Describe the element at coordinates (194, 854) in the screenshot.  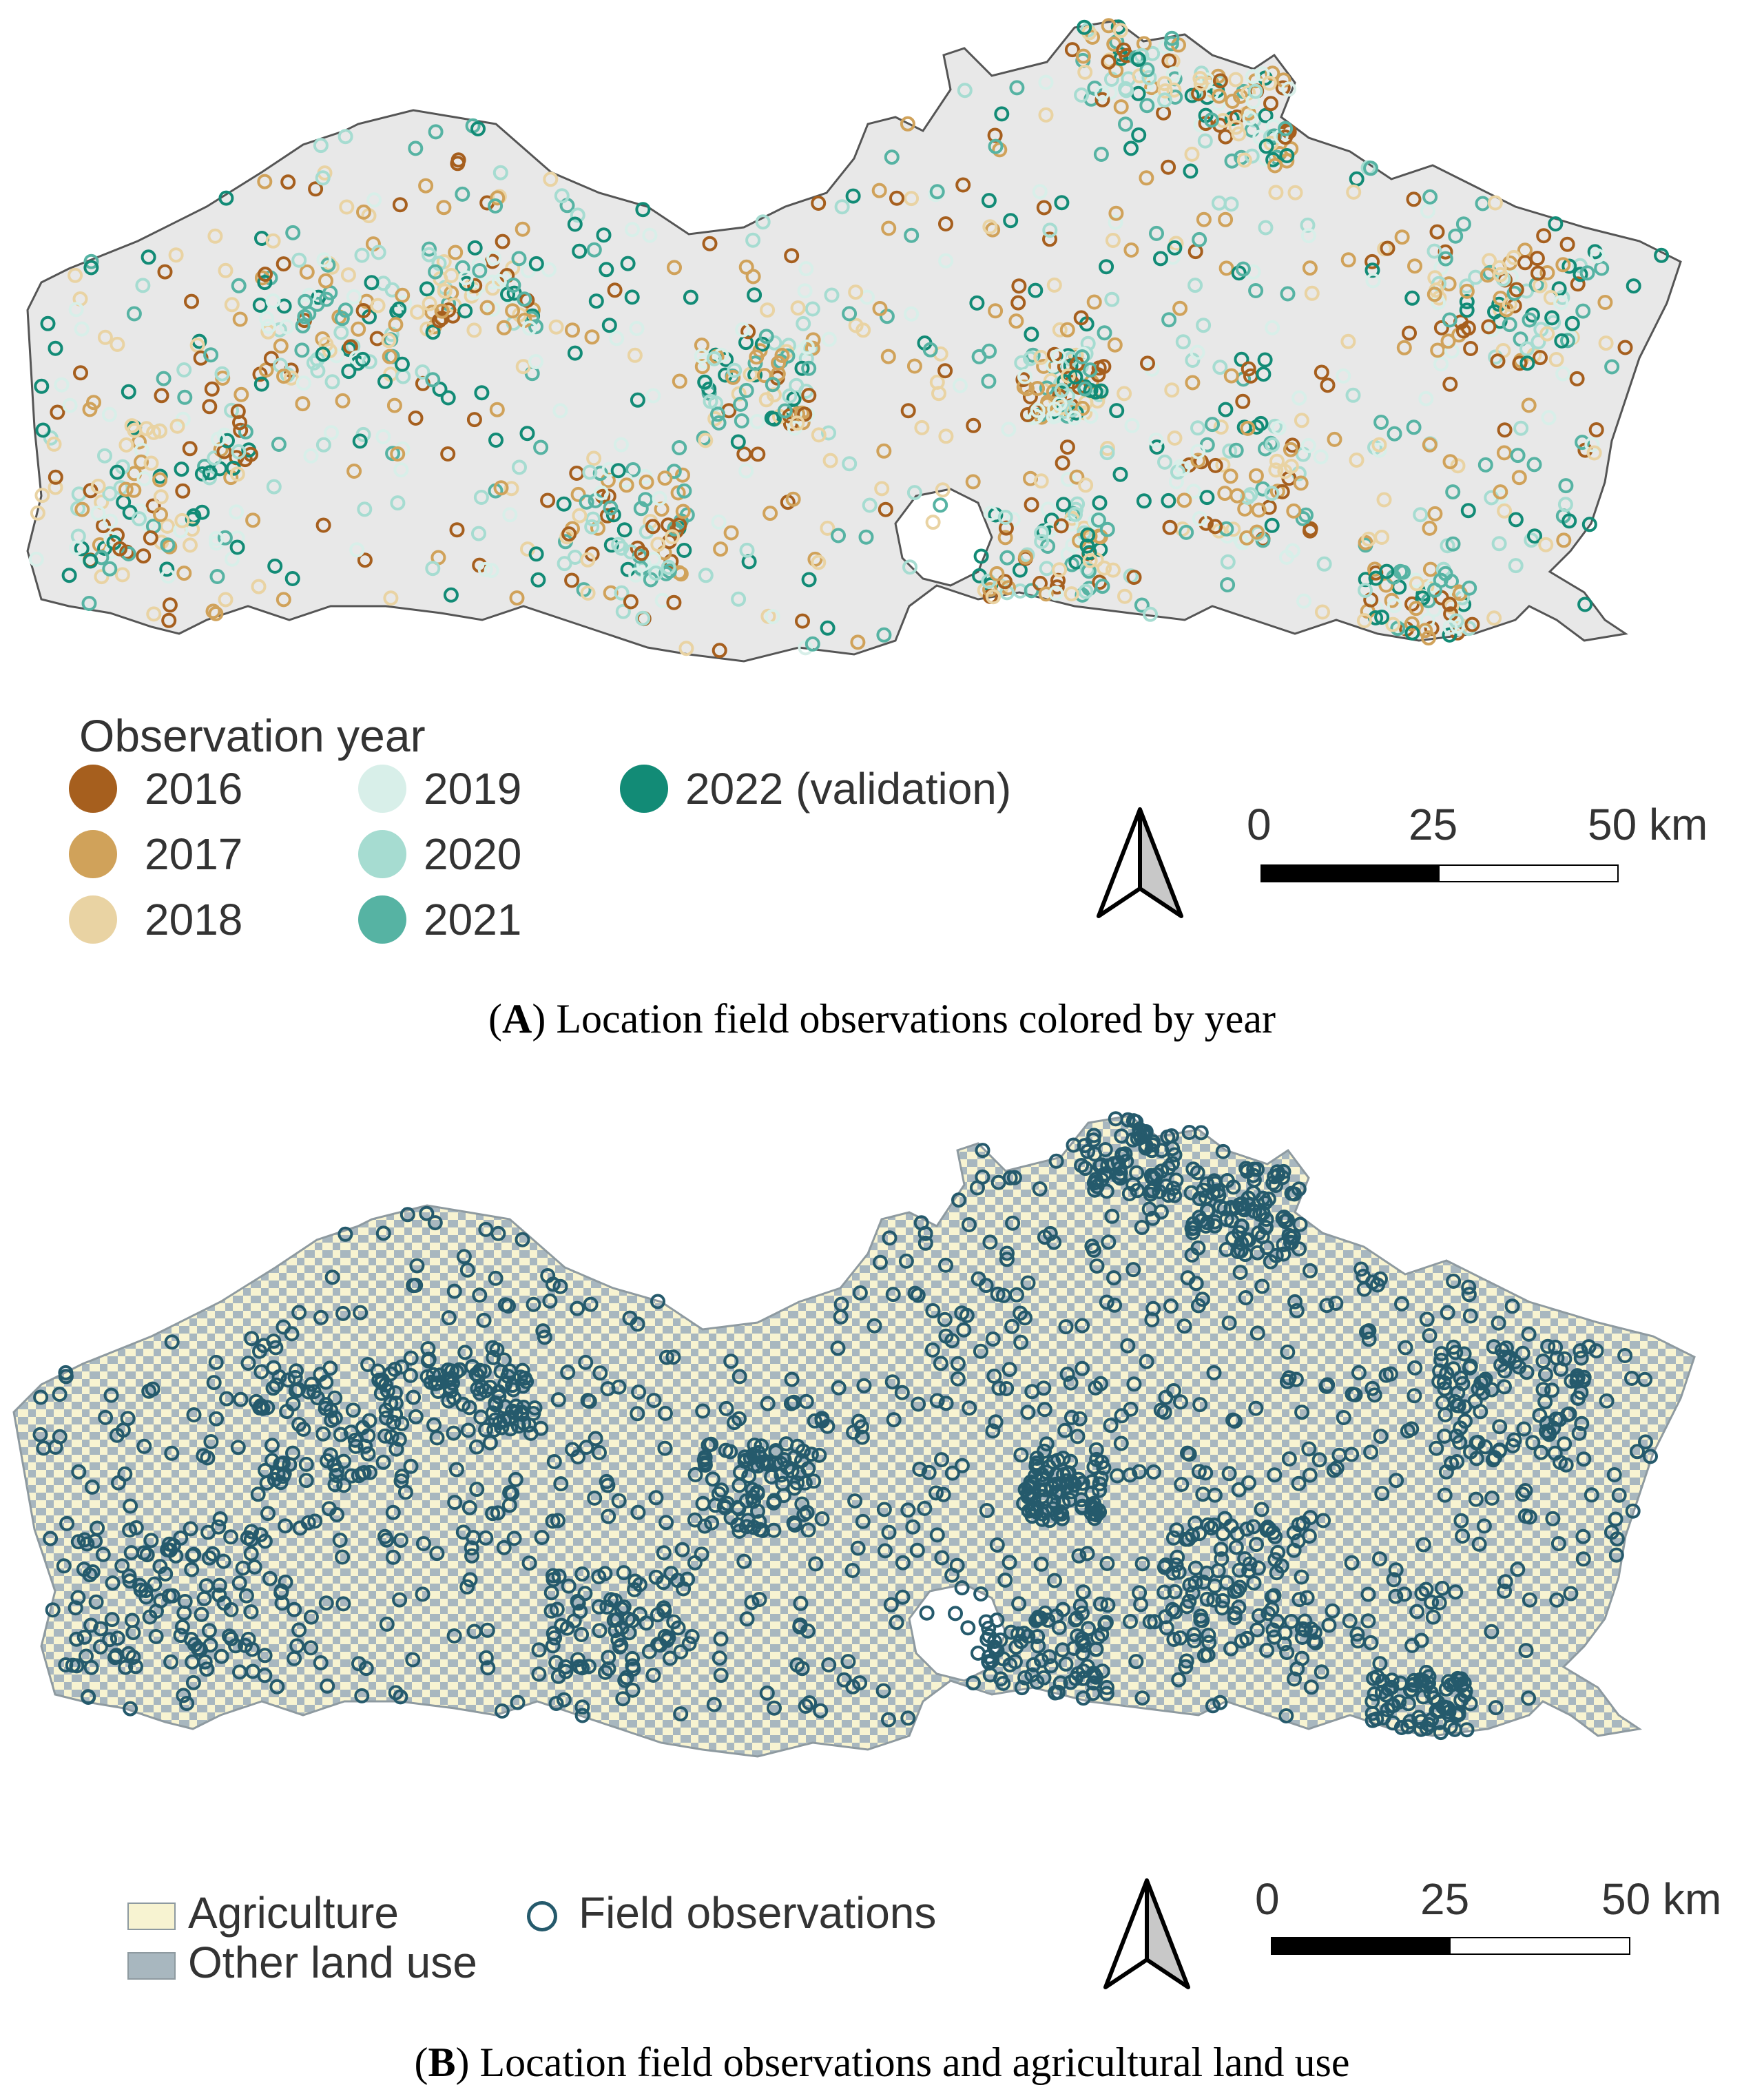
I see `legend-label-2017: 2017` at that location.